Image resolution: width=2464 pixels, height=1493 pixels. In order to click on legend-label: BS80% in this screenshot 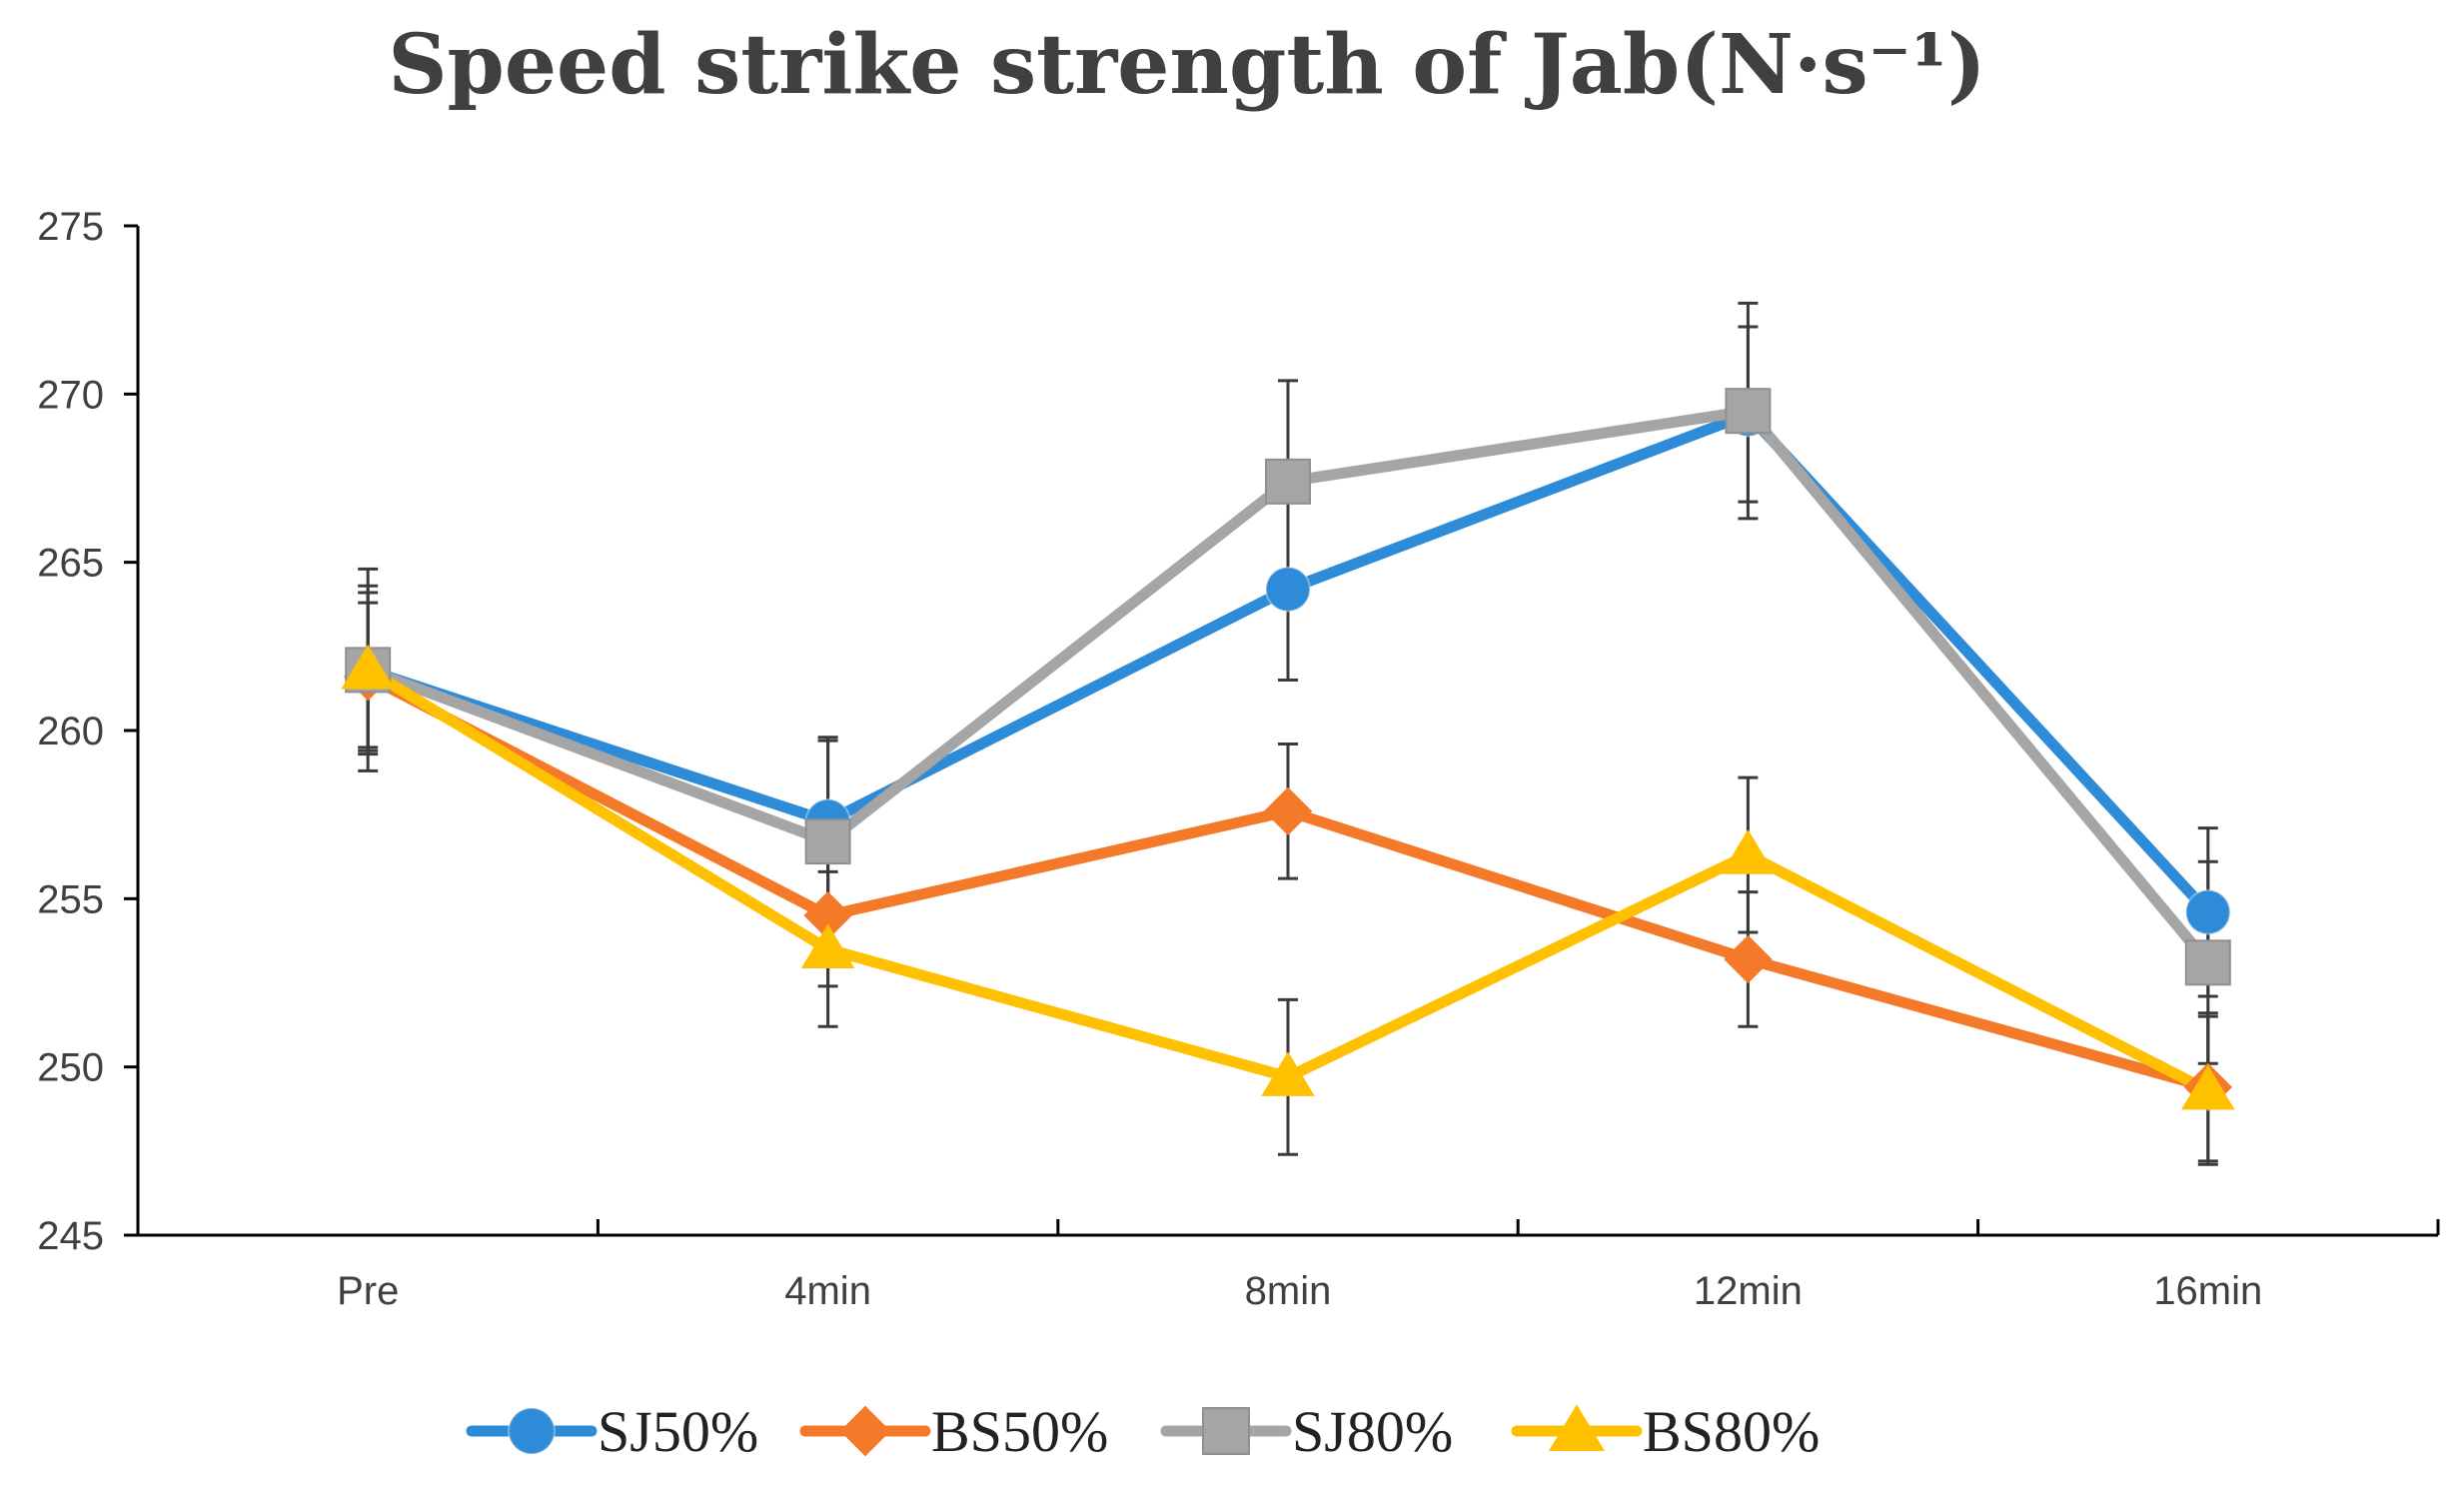, I will do `click(1731, 1431)`.